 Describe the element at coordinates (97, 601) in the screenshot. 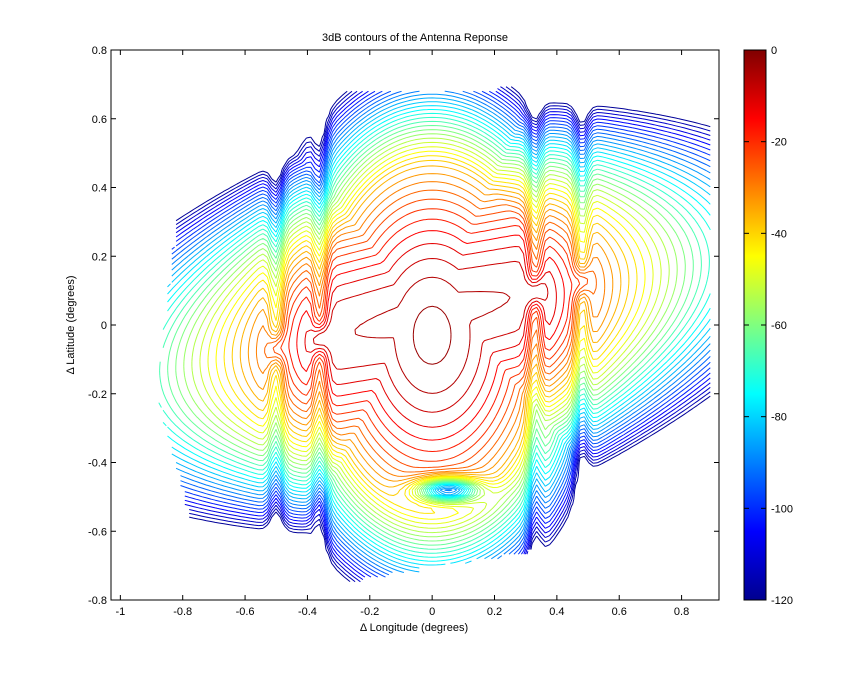

I see `y-tick-label: -0.8` at that location.